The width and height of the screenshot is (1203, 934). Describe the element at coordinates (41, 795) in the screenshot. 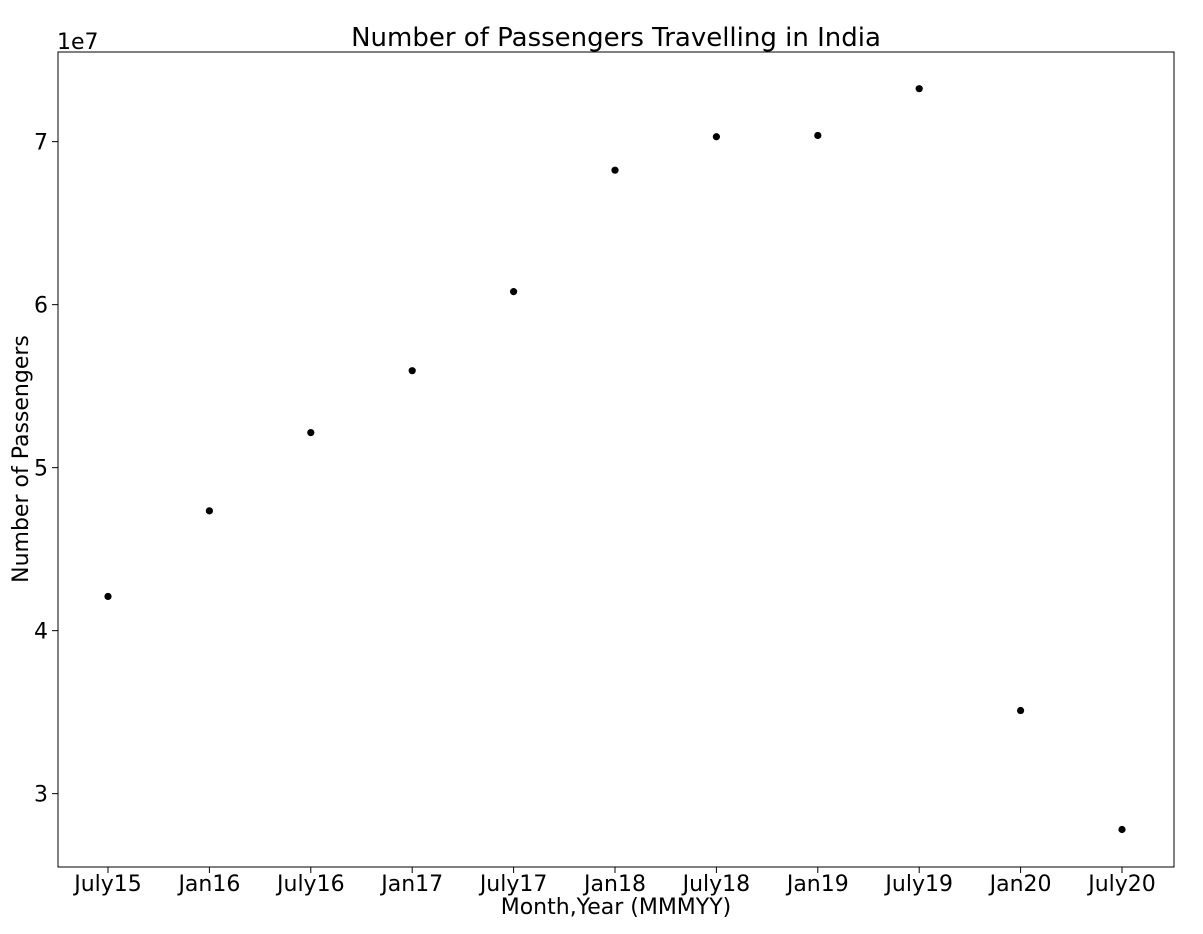

I see `y-tick-label: 3` at that location.